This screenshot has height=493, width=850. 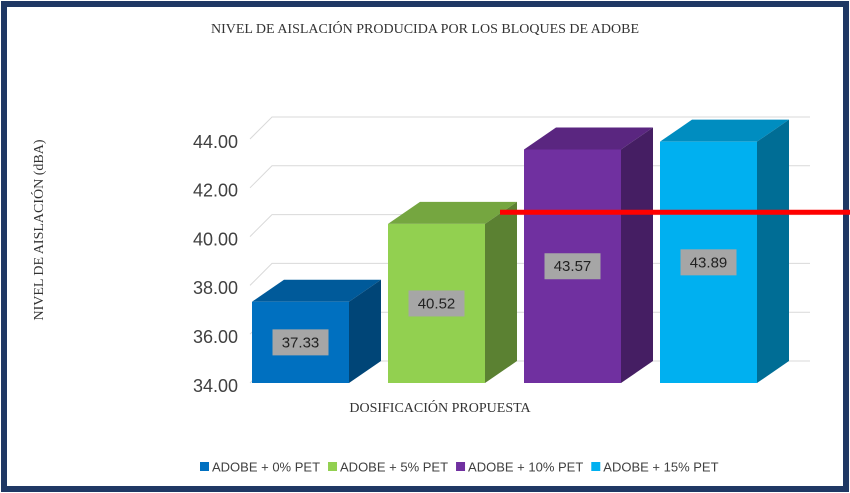 I want to click on legend-label: ADOBE + 5% PET, so click(x=394, y=466).